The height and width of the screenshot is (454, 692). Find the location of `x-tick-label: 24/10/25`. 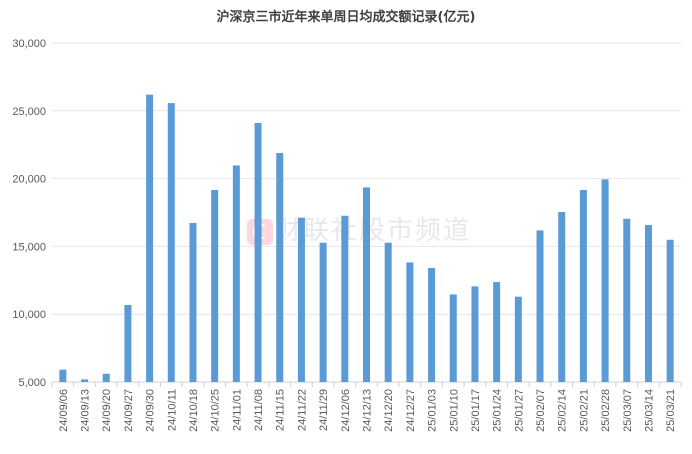

x-tick-label: 24/10/25 is located at coordinates (216, 410).